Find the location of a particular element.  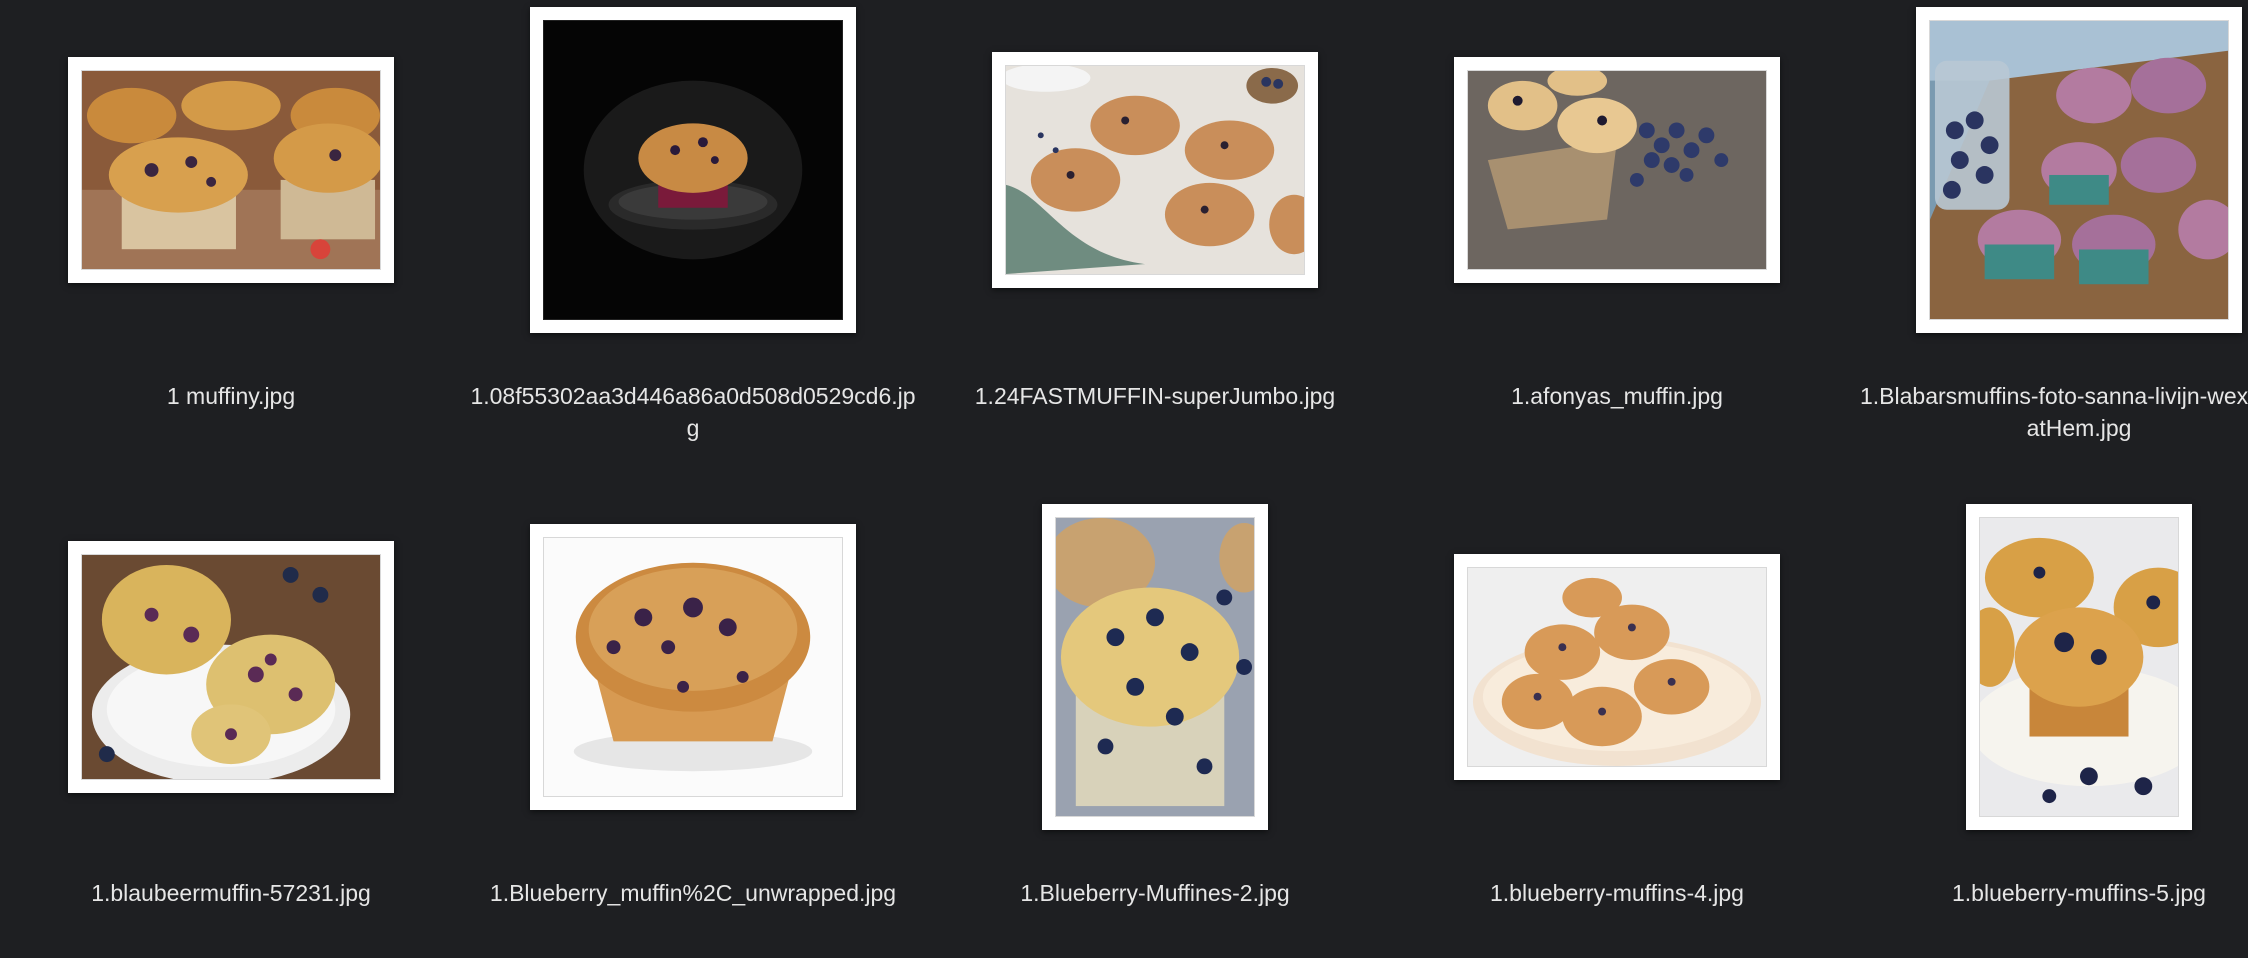

file-item: 1.24FASTMUFFIN-superJumbo.jpg is located at coordinates (1155, 240).